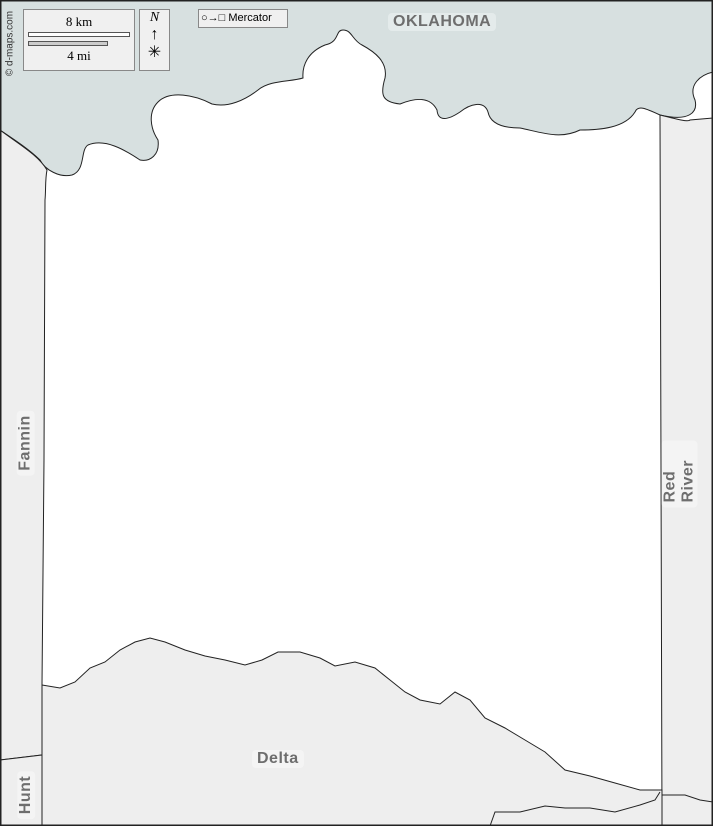 Image resolution: width=713 pixels, height=826 pixels. I want to click on compass-icon: ↑ ✳, so click(154, 43).